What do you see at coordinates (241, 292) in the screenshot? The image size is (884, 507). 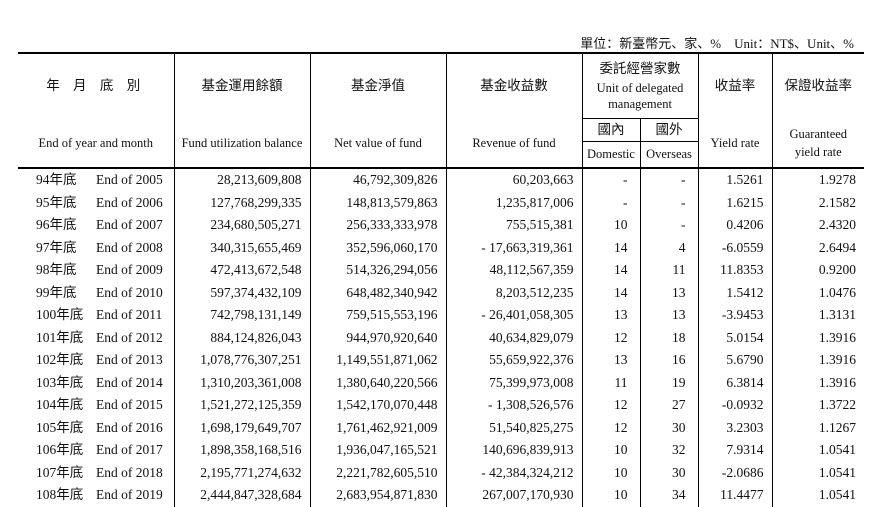 I see `cell-fund-balance: 597,374,432,109` at bounding box center [241, 292].